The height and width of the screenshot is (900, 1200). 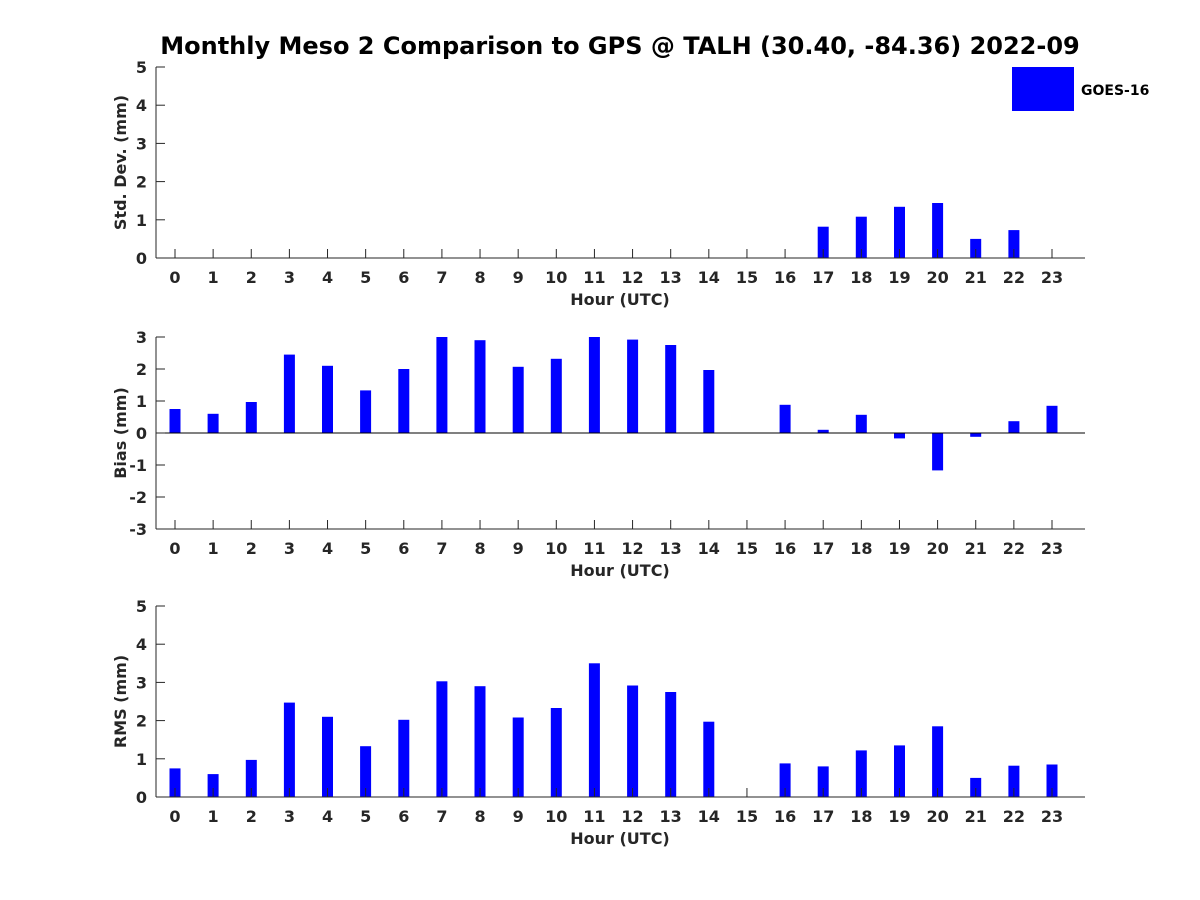 I want to click on rms-x-tick-label-23: 23, so click(x=1052, y=816).